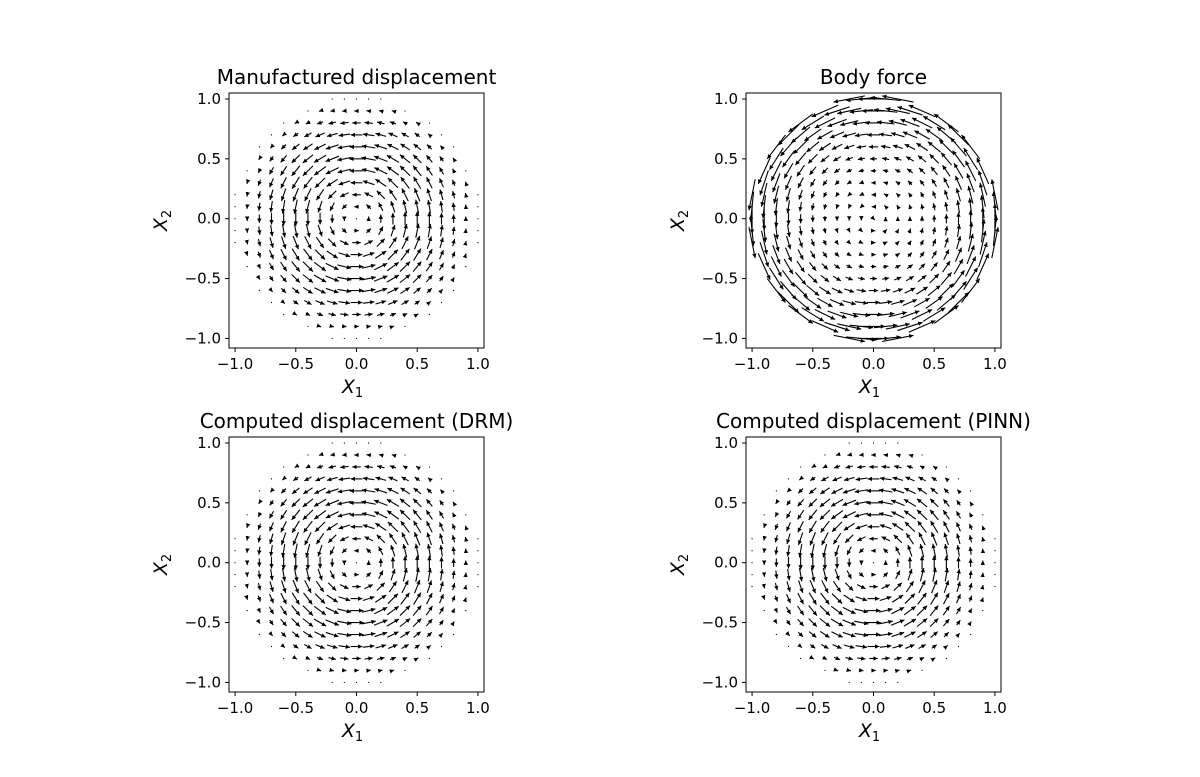  What do you see at coordinates (209, 563) in the screenshot?
I see `y-tick-label: 0.0` at bounding box center [209, 563].